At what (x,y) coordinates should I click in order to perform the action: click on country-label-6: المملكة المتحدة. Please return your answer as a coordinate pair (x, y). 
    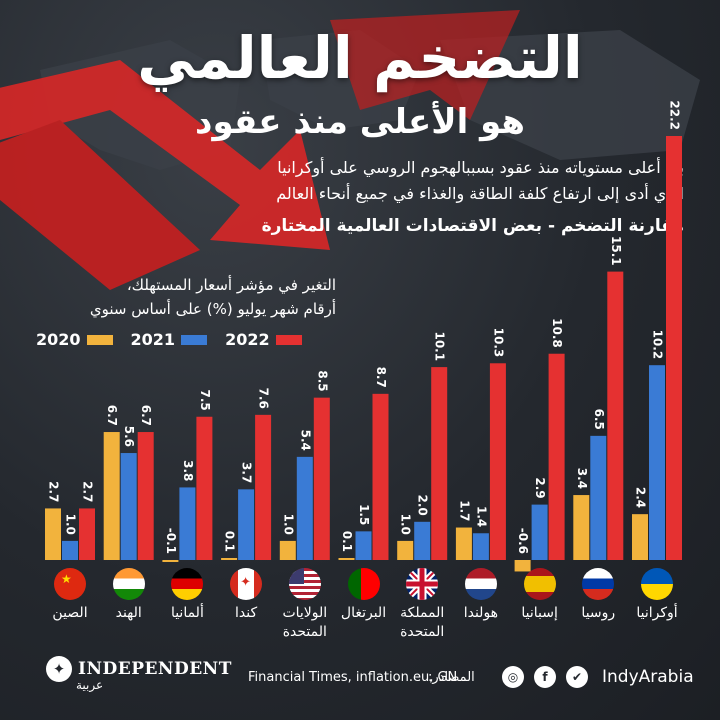
    Looking at the image, I should click on (422, 623).